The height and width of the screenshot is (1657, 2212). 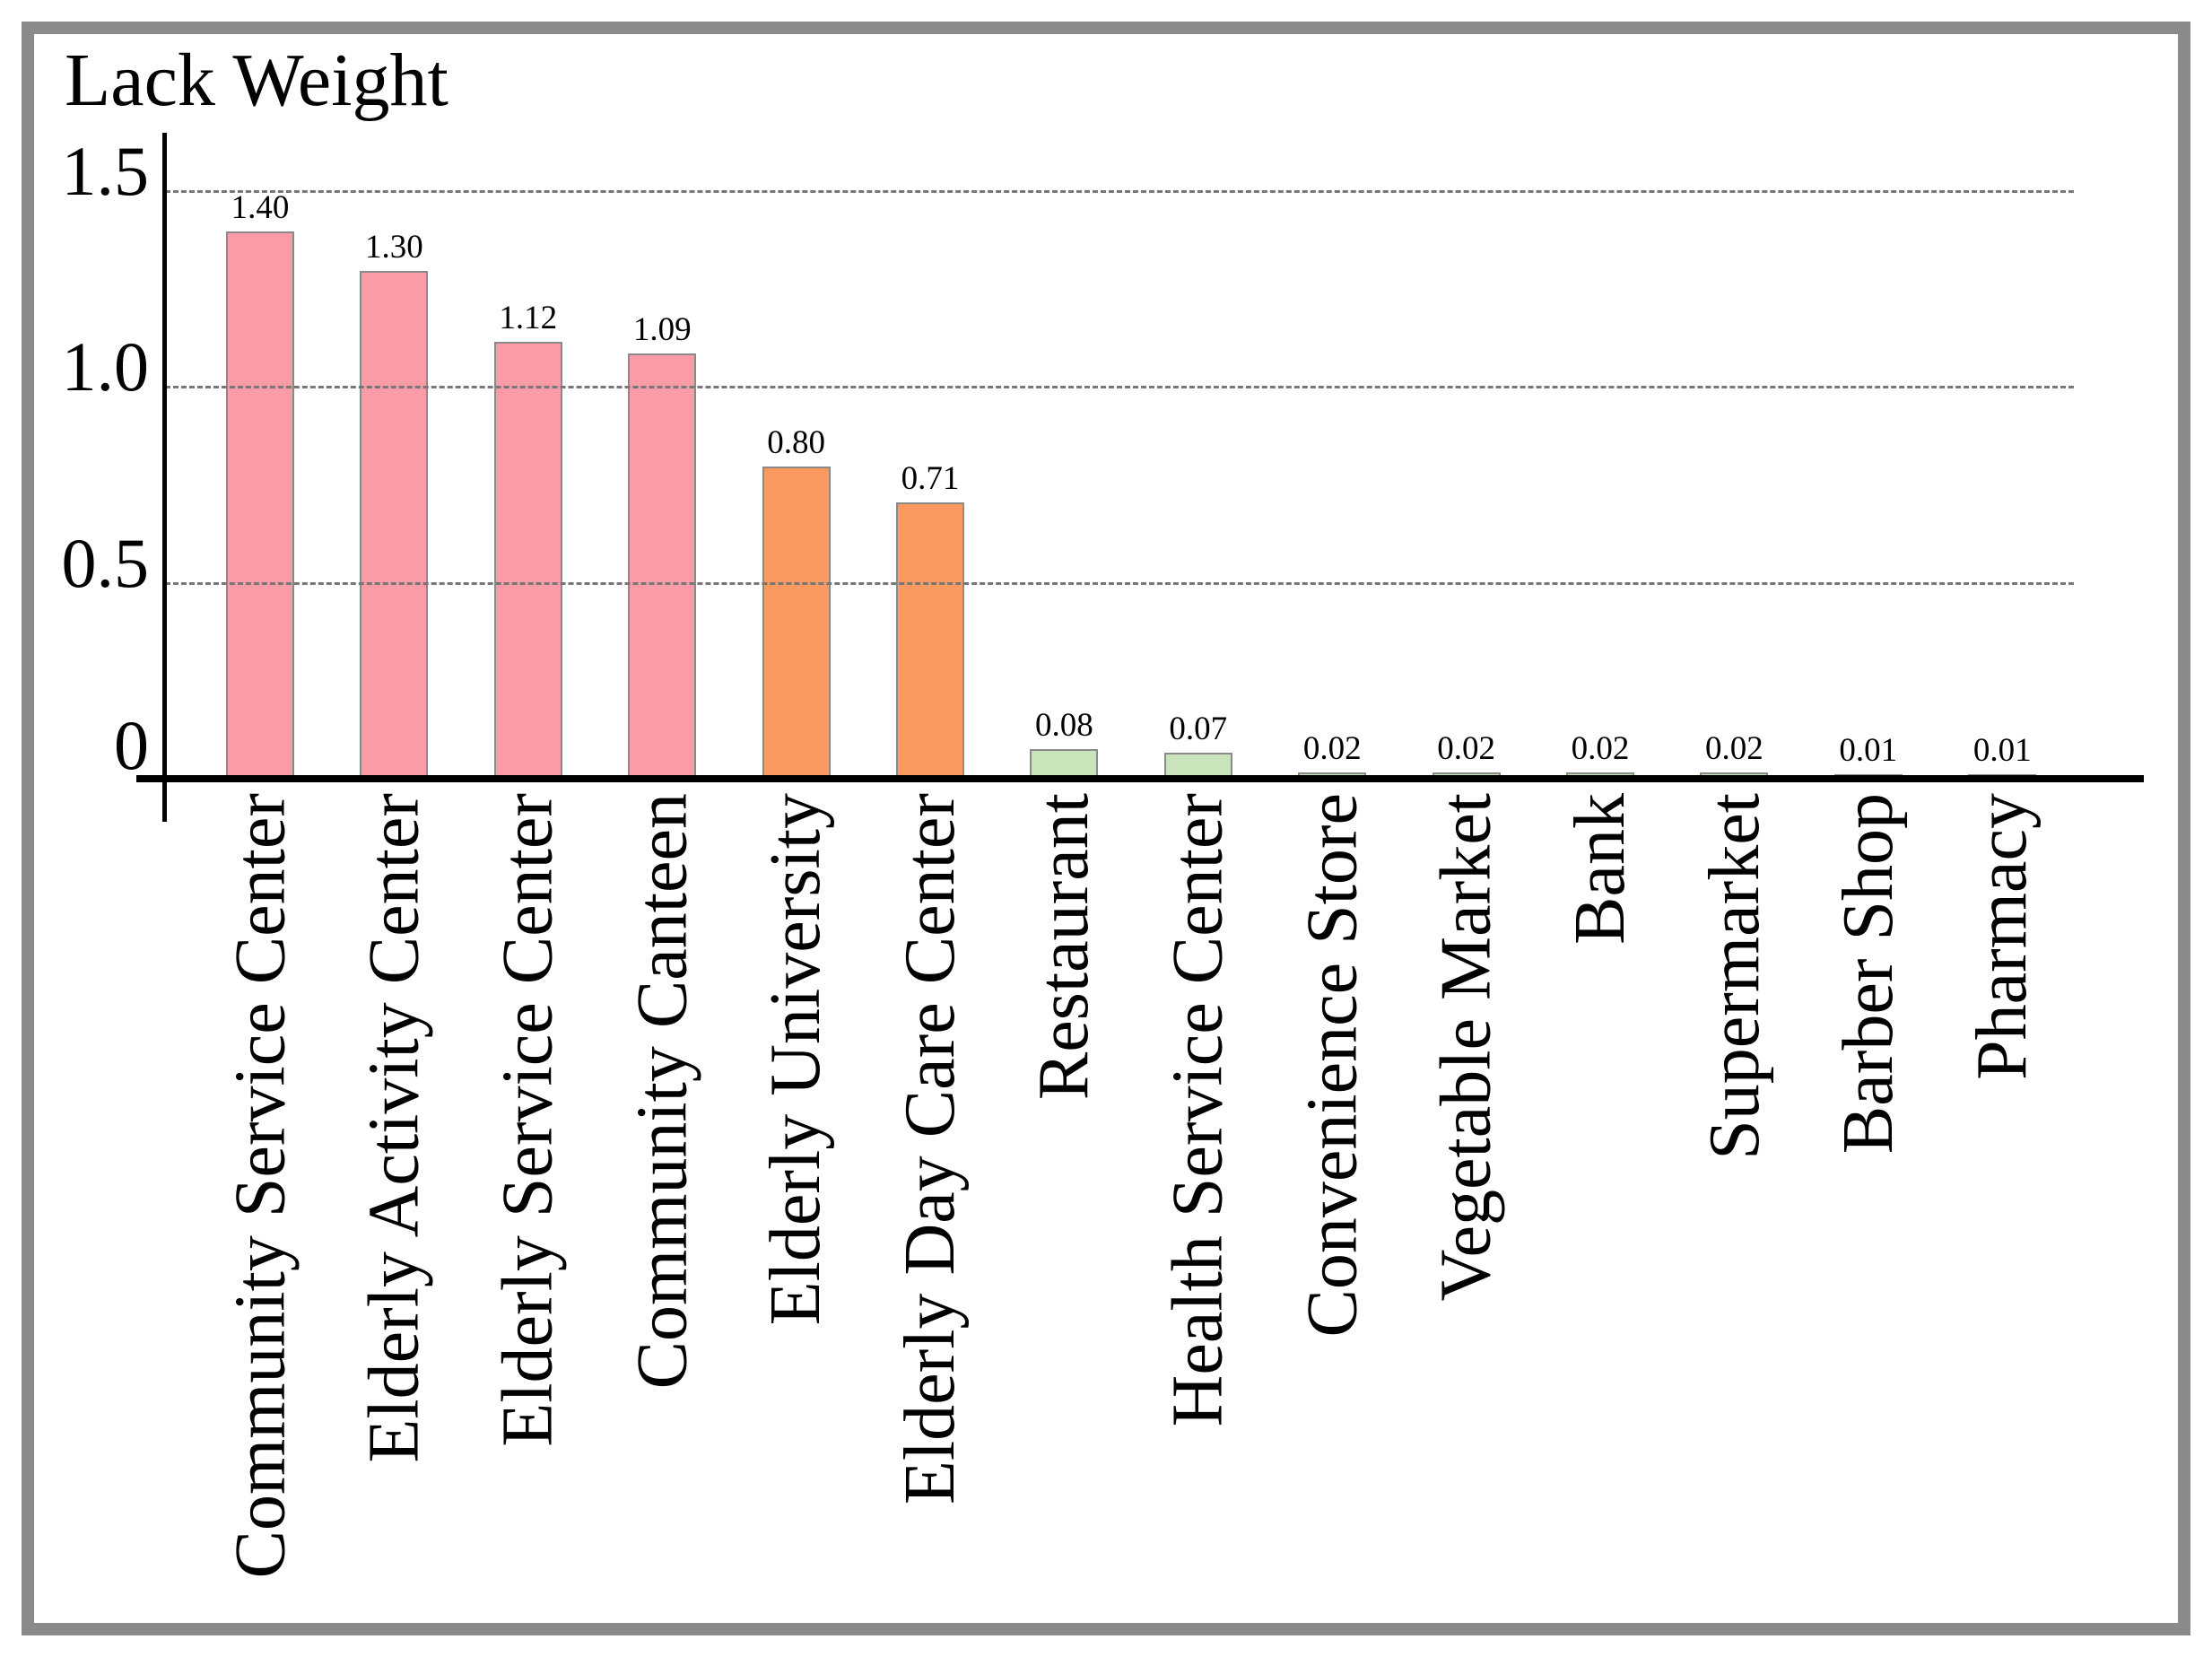 What do you see at coordinates (1198, 1110) in the screenshot?
I see `x-axis-label: Health Service Center` at bounding box center [1198, 1110].